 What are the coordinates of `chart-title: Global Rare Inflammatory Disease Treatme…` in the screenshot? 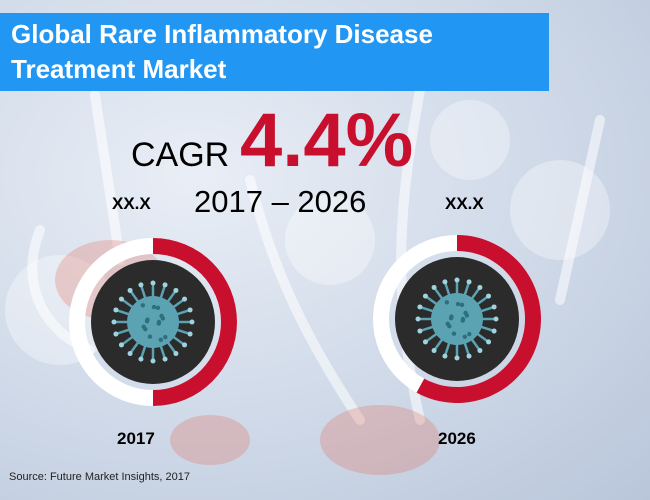 It's located at (222, 51).